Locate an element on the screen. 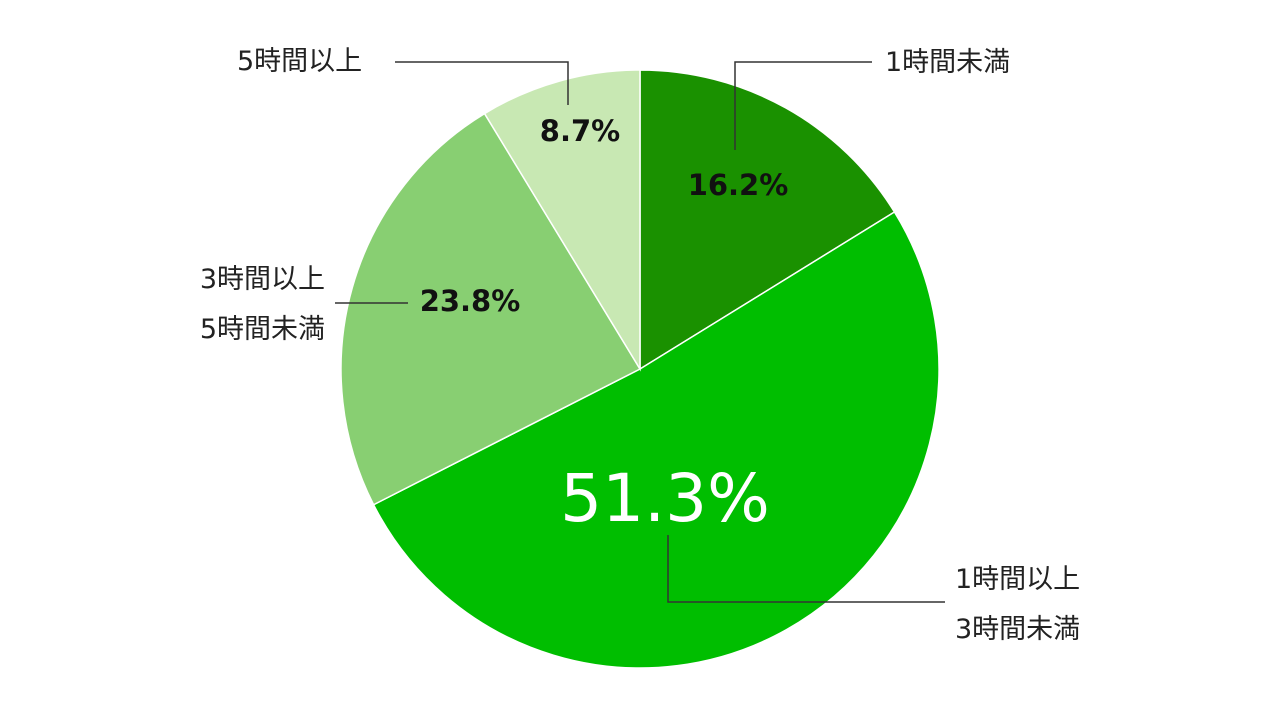 This screenshot has height=720, width=1280. value-label: 8.7% is located at coordinates (580, 131).